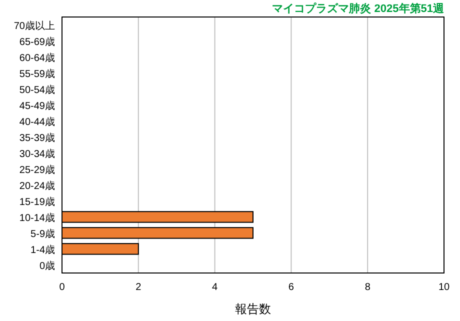 This screenshot has height=321, width=460. I want to click on y-tick-label: 15-19歳, so click(37, 202).